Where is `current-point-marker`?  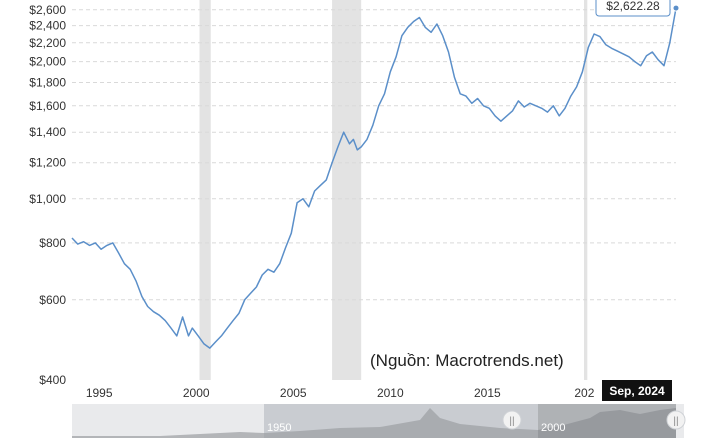
current-point-marker is located at coordinates (676, 8).